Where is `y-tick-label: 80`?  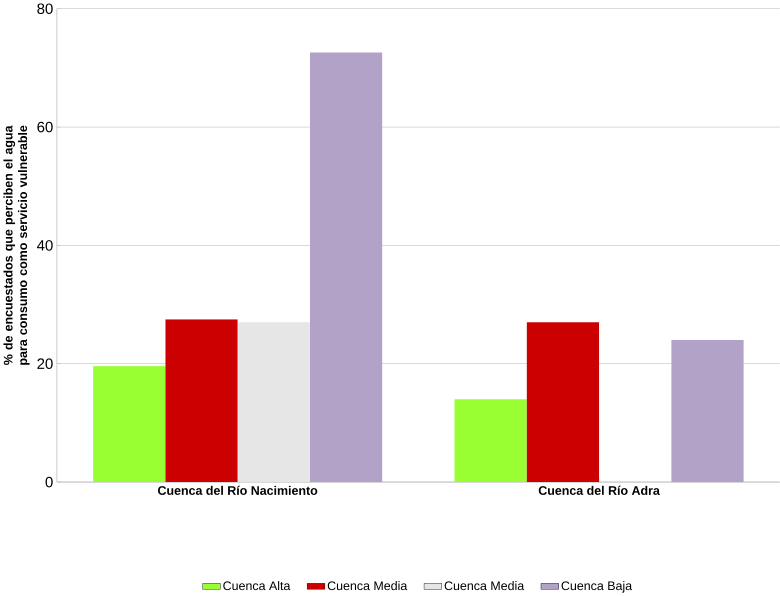
y-tick-label: 80 is located at coordinates (45, 9).